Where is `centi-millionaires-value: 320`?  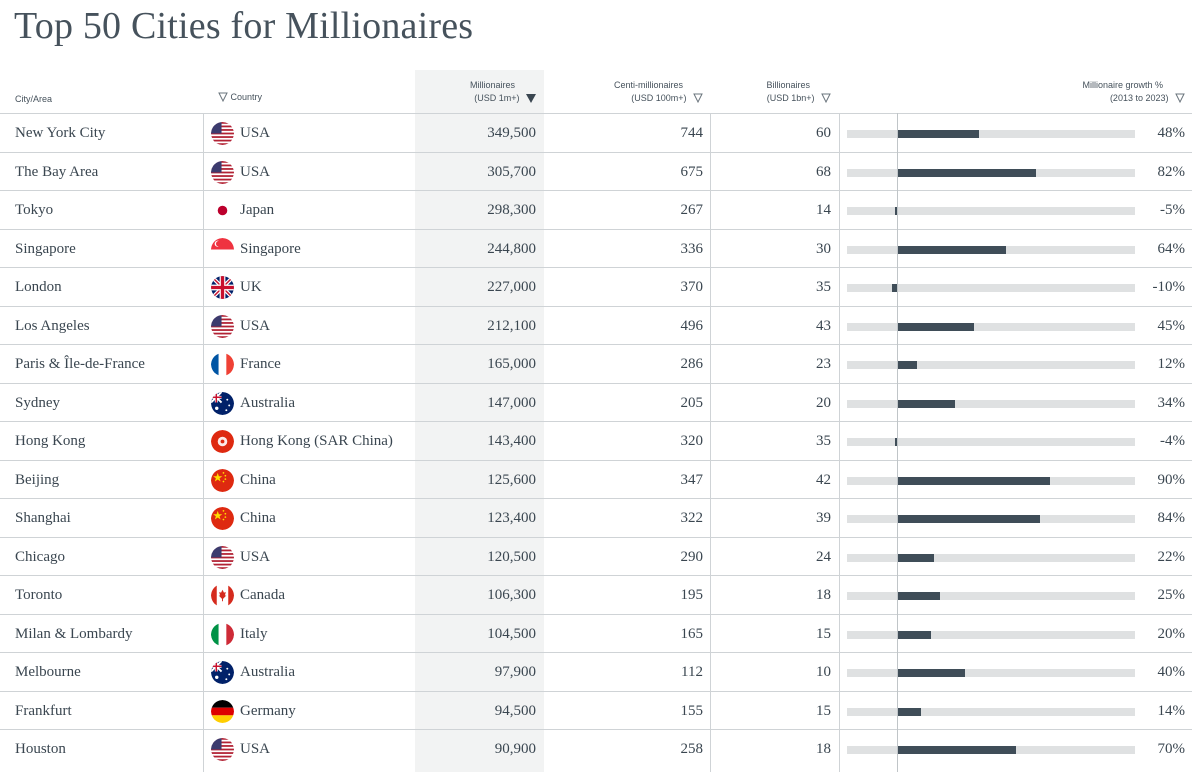
centi-millionaires-value: 320 is located at coordinates (692, 441).